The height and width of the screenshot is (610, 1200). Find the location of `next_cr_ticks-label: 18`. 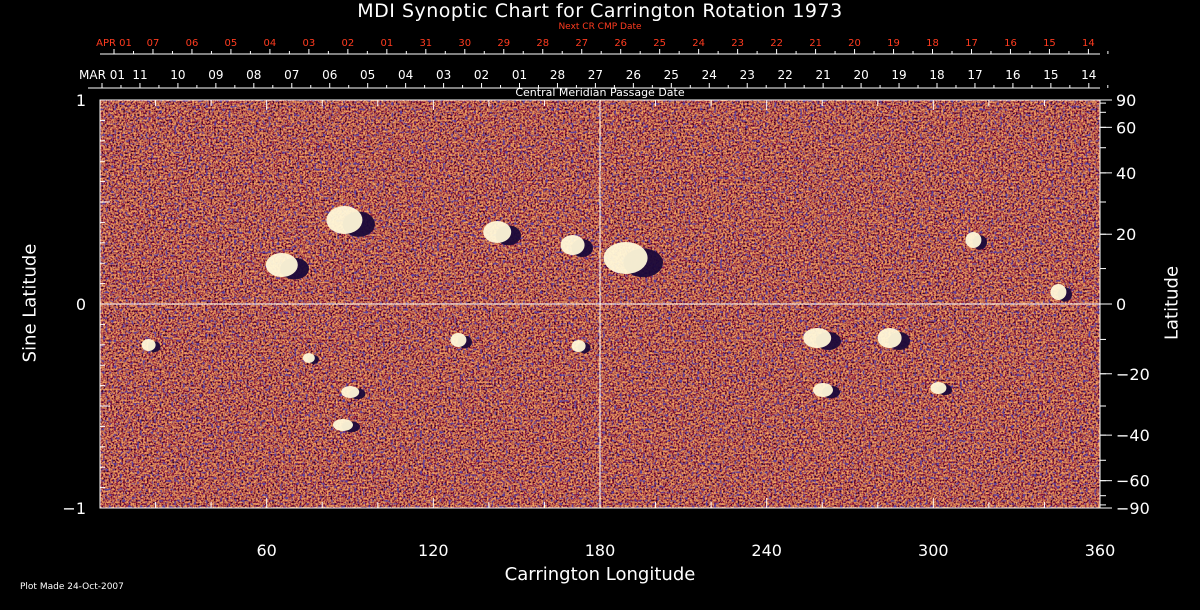

next_cr_ticks-label: 18 is located at coordinates (932, 43).